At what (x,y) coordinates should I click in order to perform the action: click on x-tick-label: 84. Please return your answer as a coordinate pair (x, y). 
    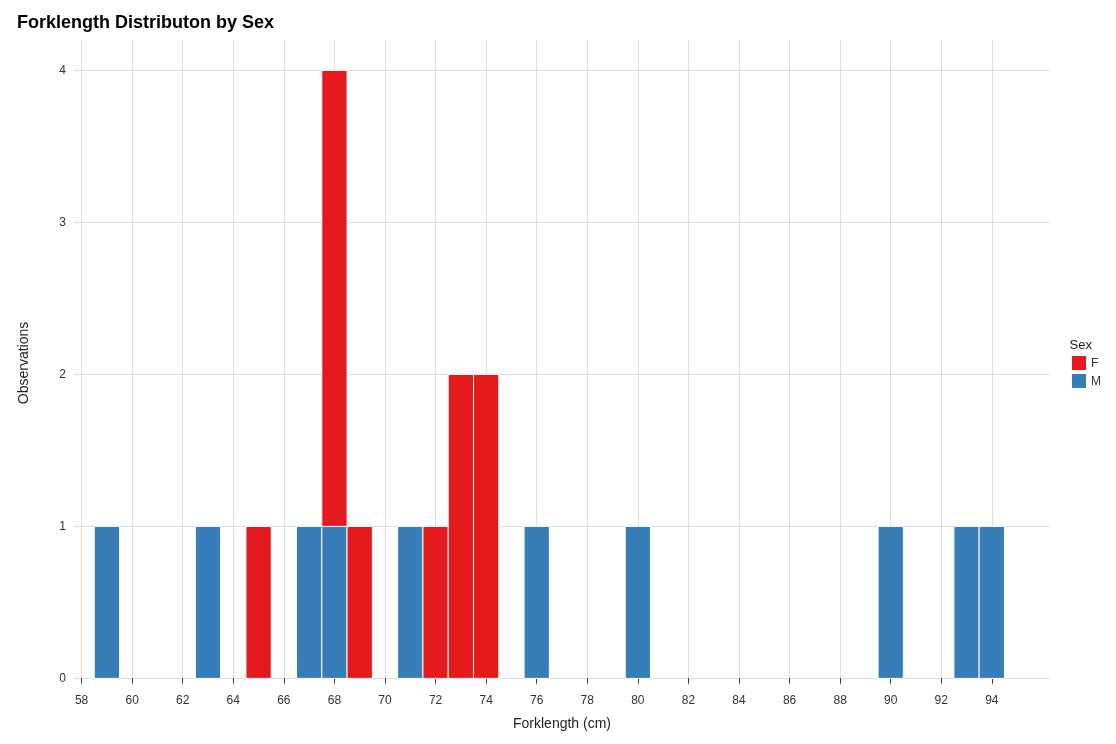
    Looking at the image, I should click on (739, 700).